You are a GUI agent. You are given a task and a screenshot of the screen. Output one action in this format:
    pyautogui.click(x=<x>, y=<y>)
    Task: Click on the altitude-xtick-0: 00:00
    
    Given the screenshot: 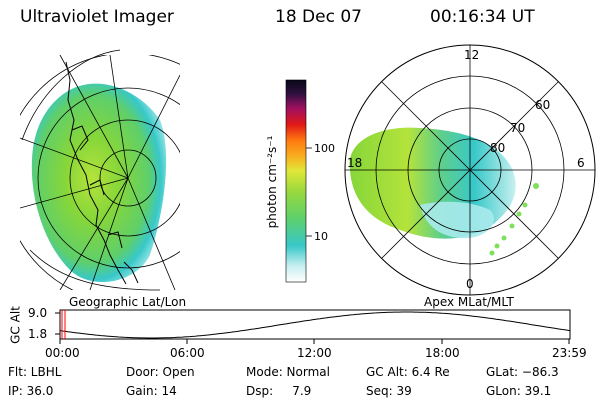 What is the action you would take?
    pyautogui.click(x=62, y=353)
    